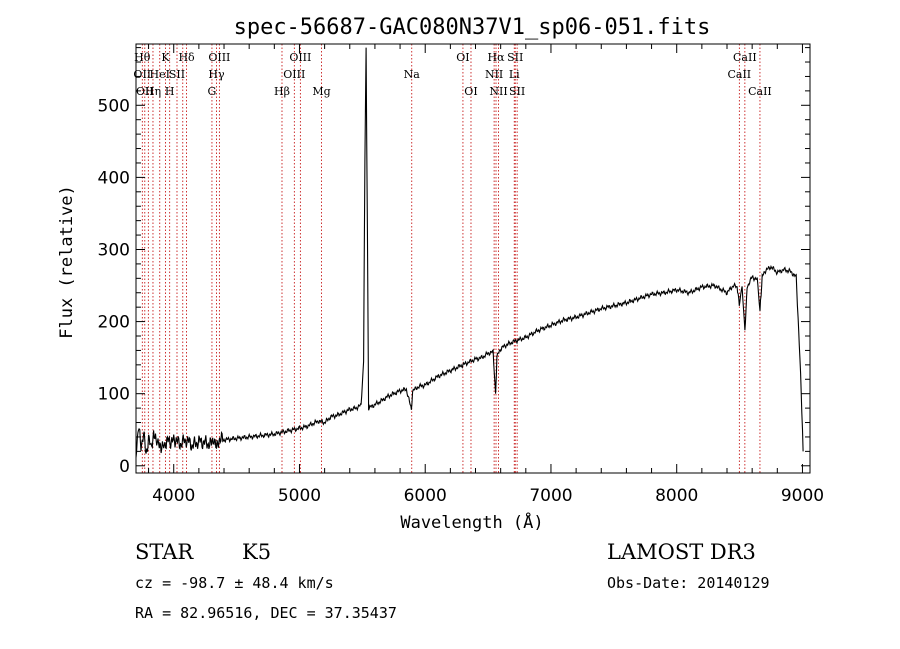 The image size is (900, 649). What do you see at coordinates (212, 91) in the screenshot?
I see `line-label: G` at bounding box center [212, 91].